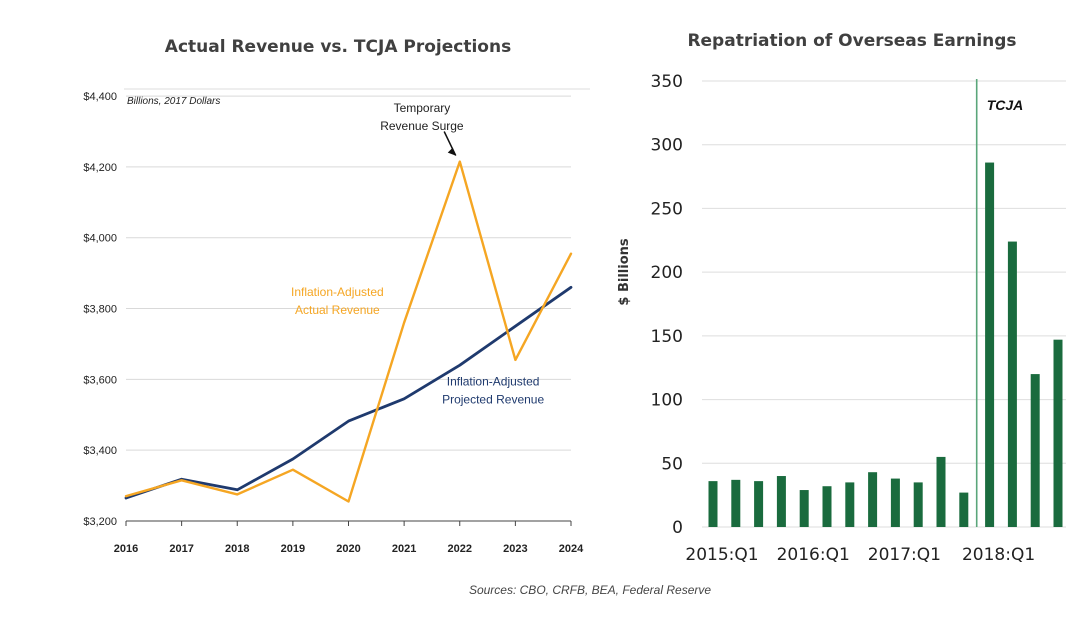 This screenshot has height=619, width=1089. Describe the element at coordinates (337, 310) in the screenshot. I see `actual-revenue-label: Actual Revenue` at that location.